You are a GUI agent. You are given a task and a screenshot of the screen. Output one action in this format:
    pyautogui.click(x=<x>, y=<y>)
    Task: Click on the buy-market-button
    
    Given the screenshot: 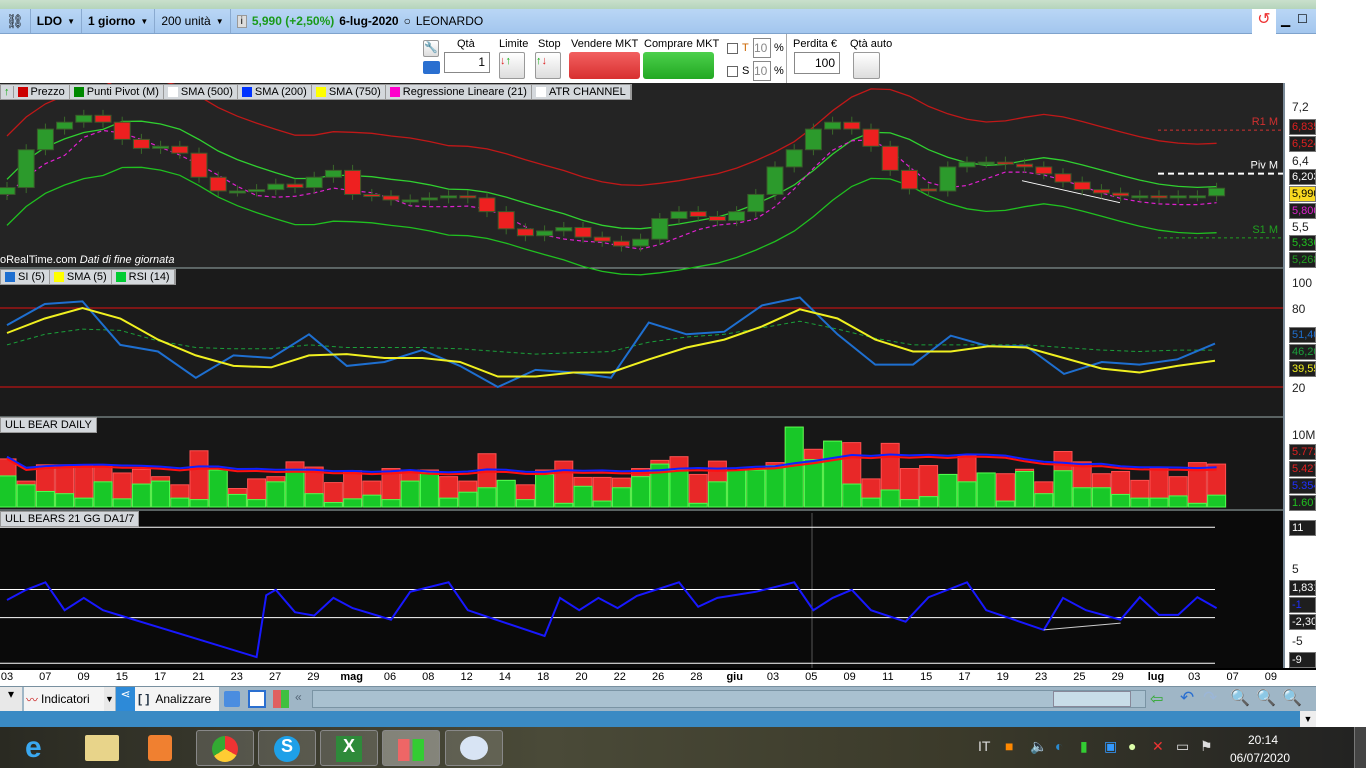 What is the action you would take?
    pyautogui.click(x=678, y=65)
    